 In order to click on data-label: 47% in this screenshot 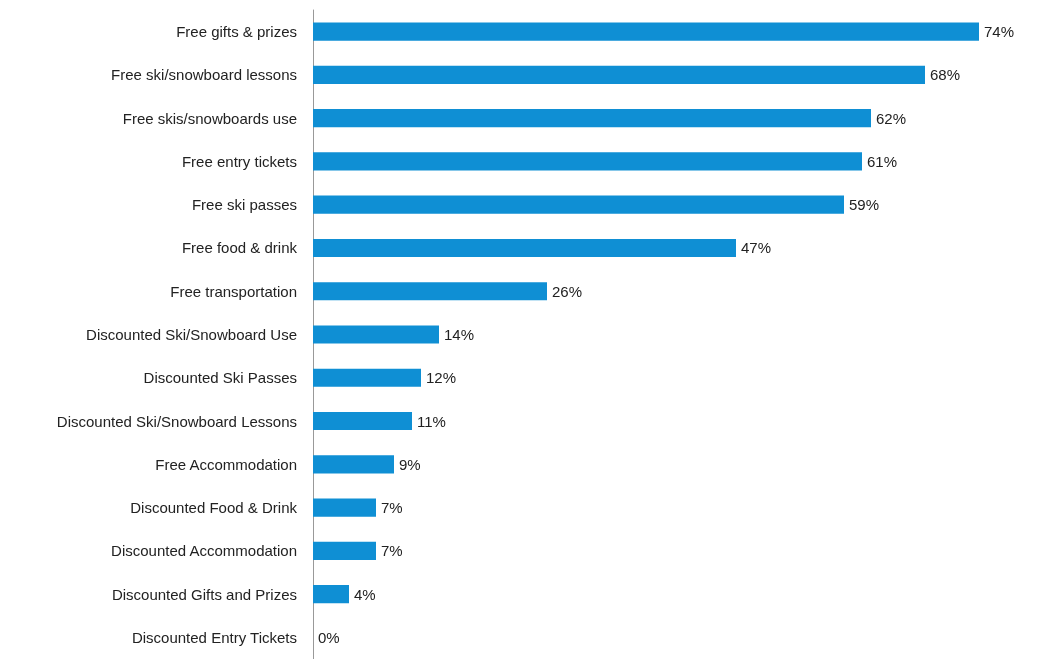, I will do `click(756, 248)`.